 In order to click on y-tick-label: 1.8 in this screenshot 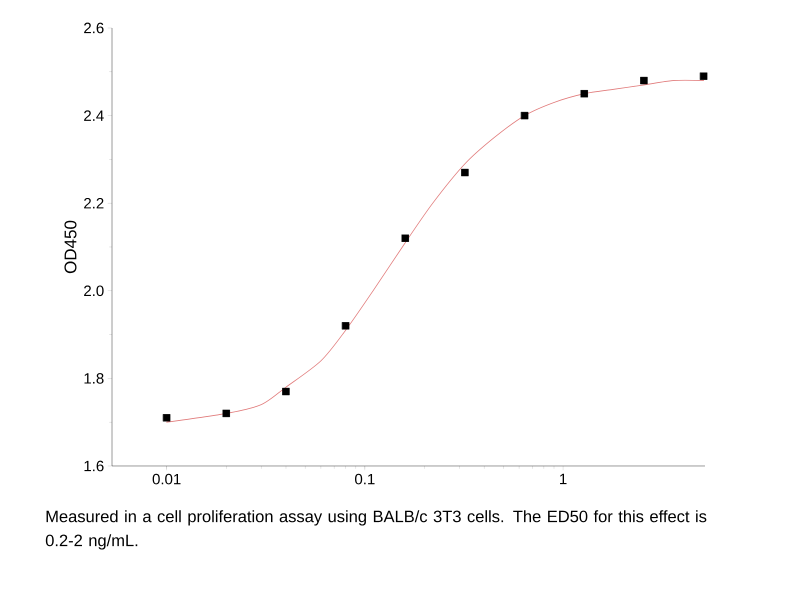, I will do `click(94, 378)`.